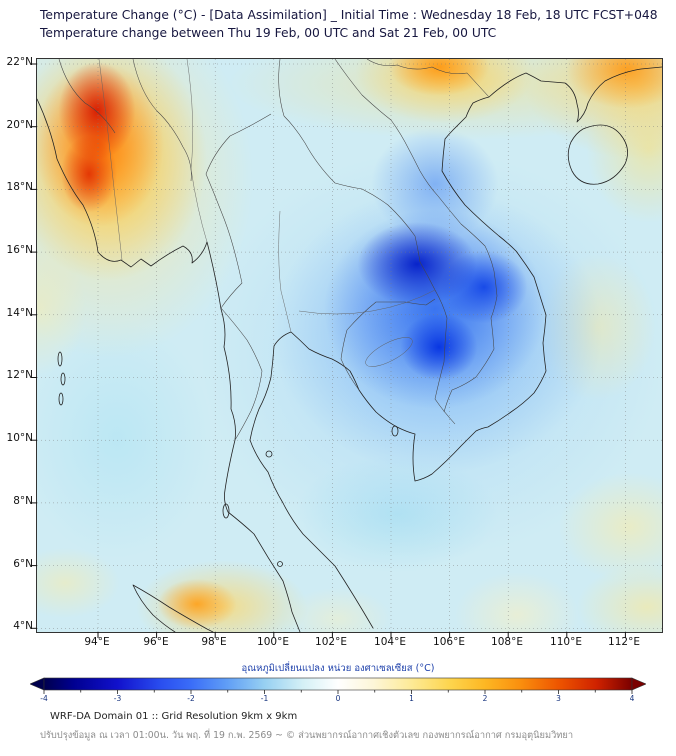  I want to click on colorbar-tick-label: 3, so click(558, 698).